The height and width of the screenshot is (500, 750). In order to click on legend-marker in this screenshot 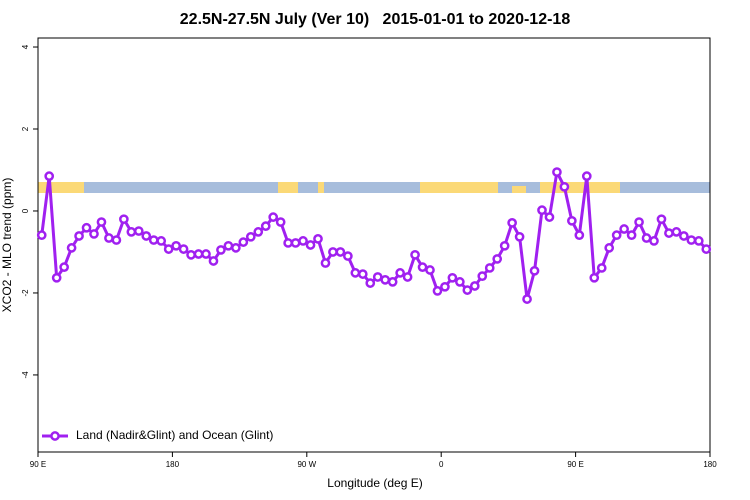, I will do `click(55, 436)`.